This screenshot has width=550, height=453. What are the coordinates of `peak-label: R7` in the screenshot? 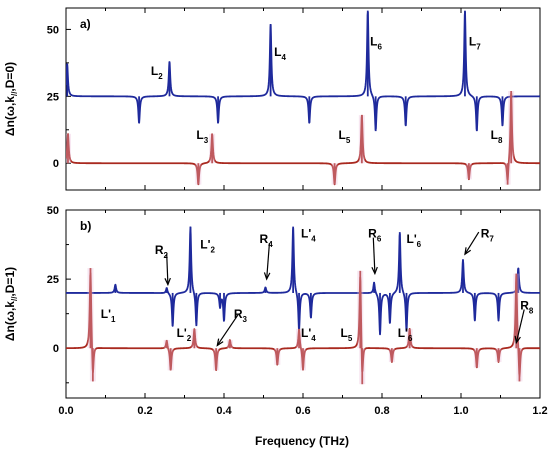 It's located at (488, 235).